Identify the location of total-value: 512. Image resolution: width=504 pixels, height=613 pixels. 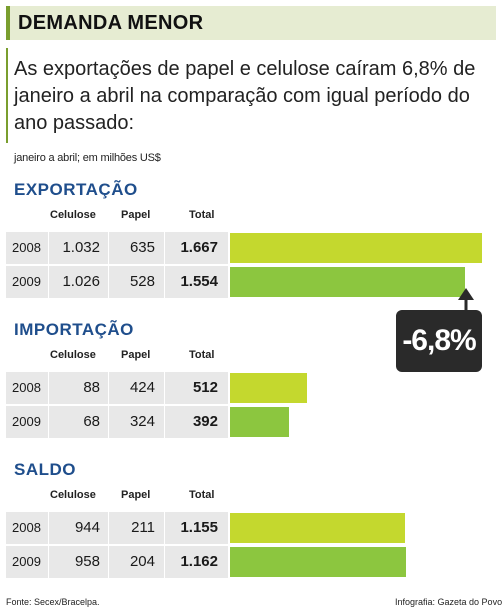
(205, 387).